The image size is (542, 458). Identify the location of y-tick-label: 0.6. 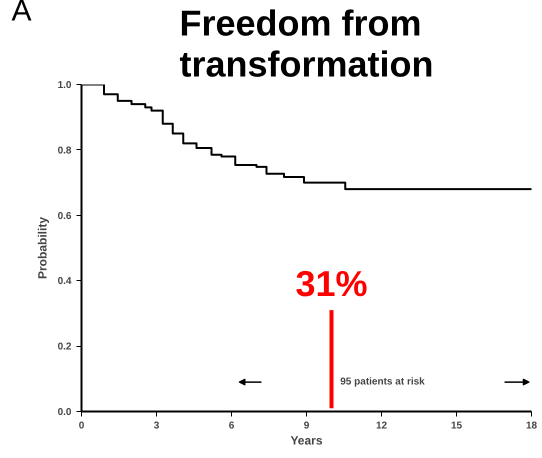
(65, 216).